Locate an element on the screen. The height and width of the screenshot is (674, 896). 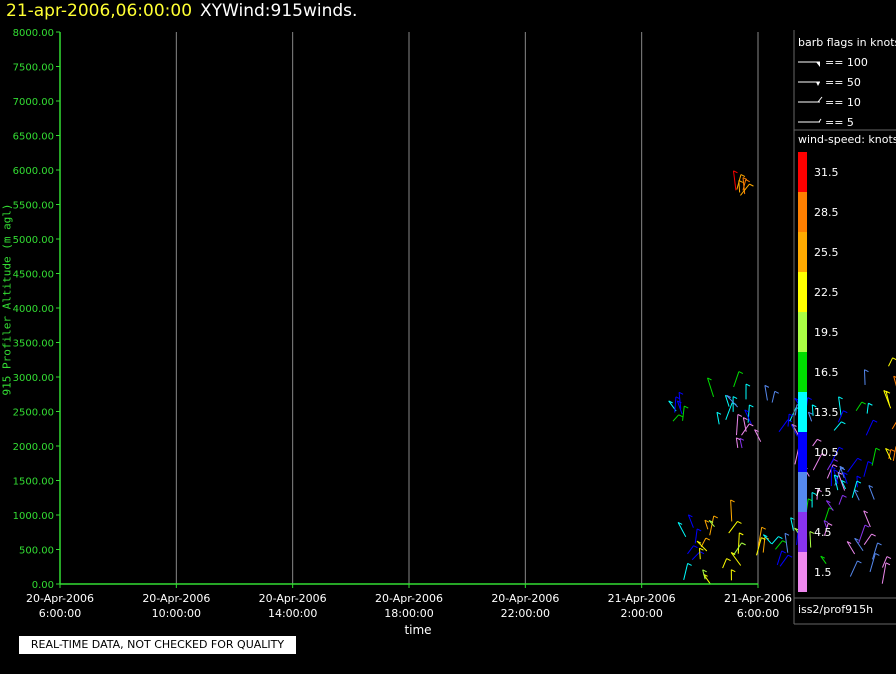
x-tick-time: 2:00:00 is located at coordinates (641, 613).